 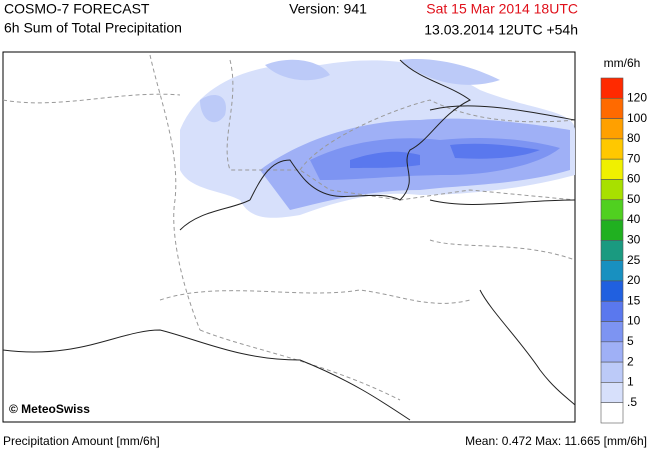 I want to click on legend-label: 10, so click(x=634, y=321).